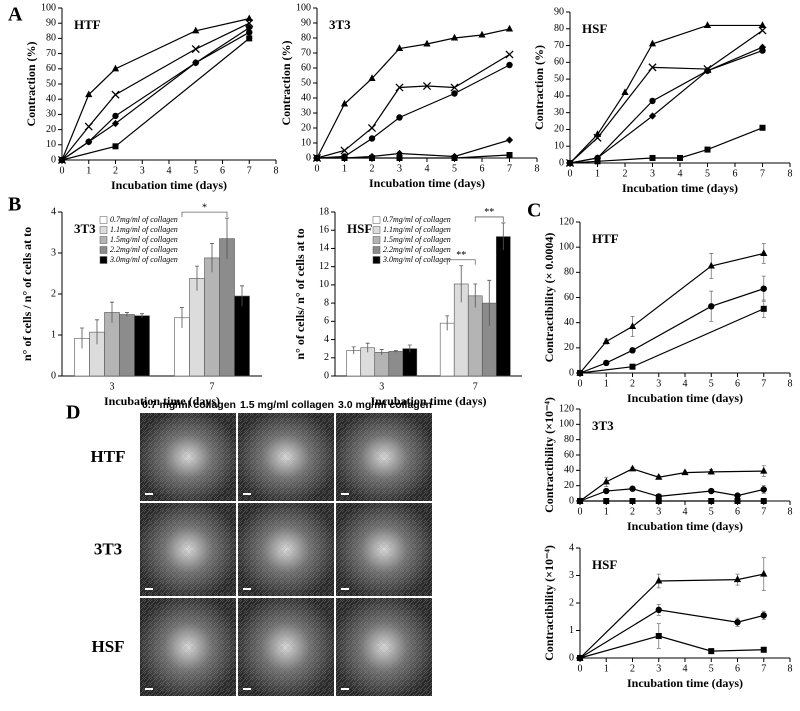 The image size is (800, 711). Describe the element at coordinates (359, 228) in the screenshot. I see `chart-title: HSF` at that location.